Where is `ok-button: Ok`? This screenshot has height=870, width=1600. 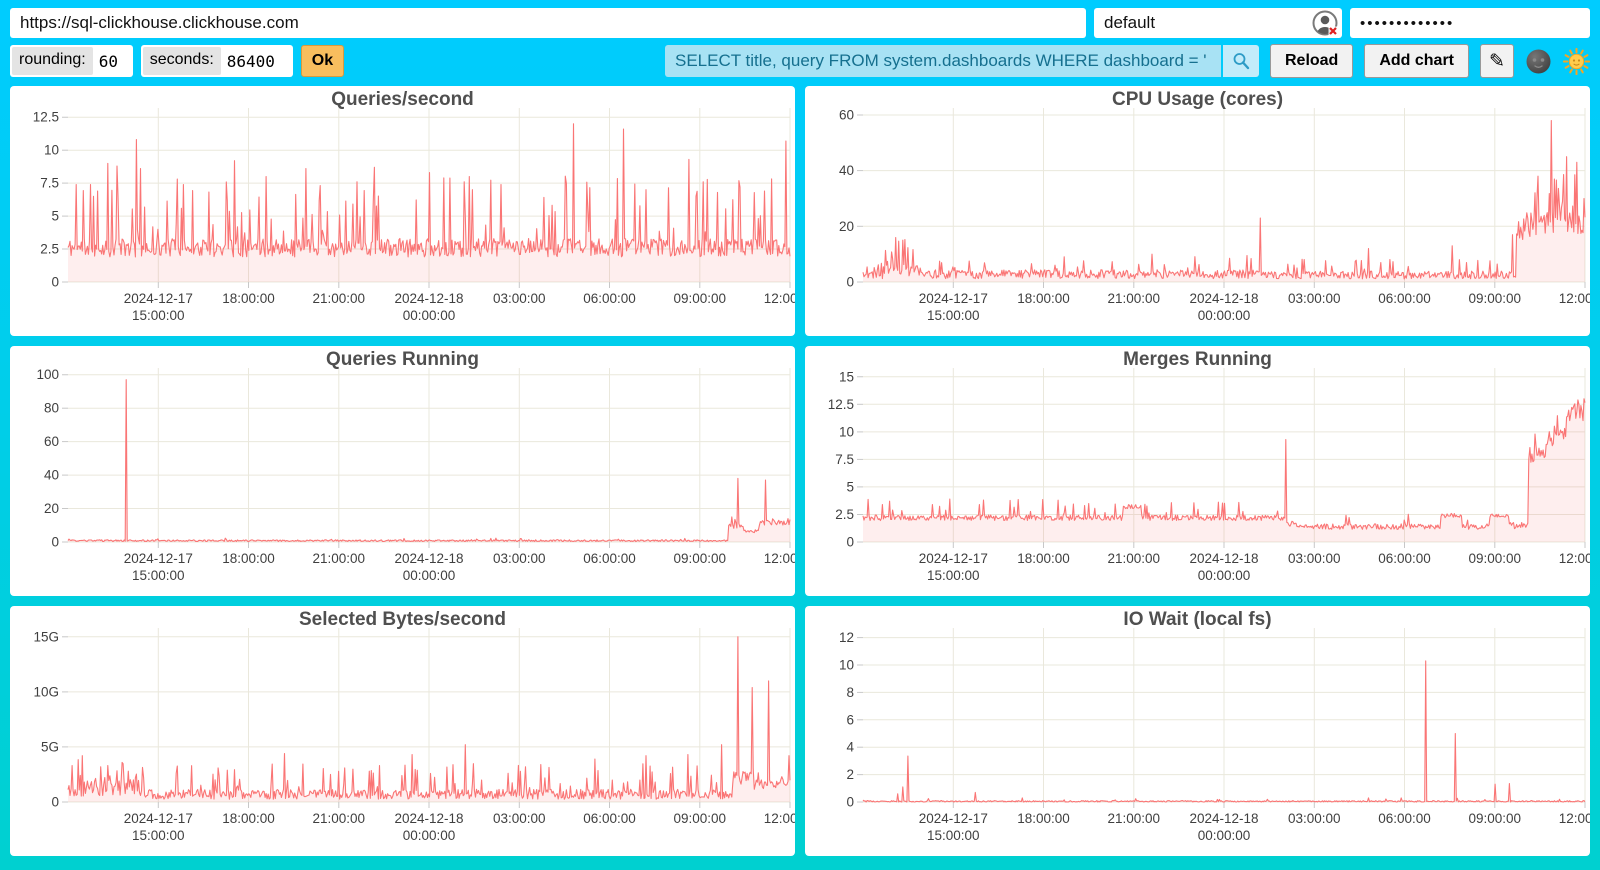 ok-button: Ok is located at coordinates (322, 61).